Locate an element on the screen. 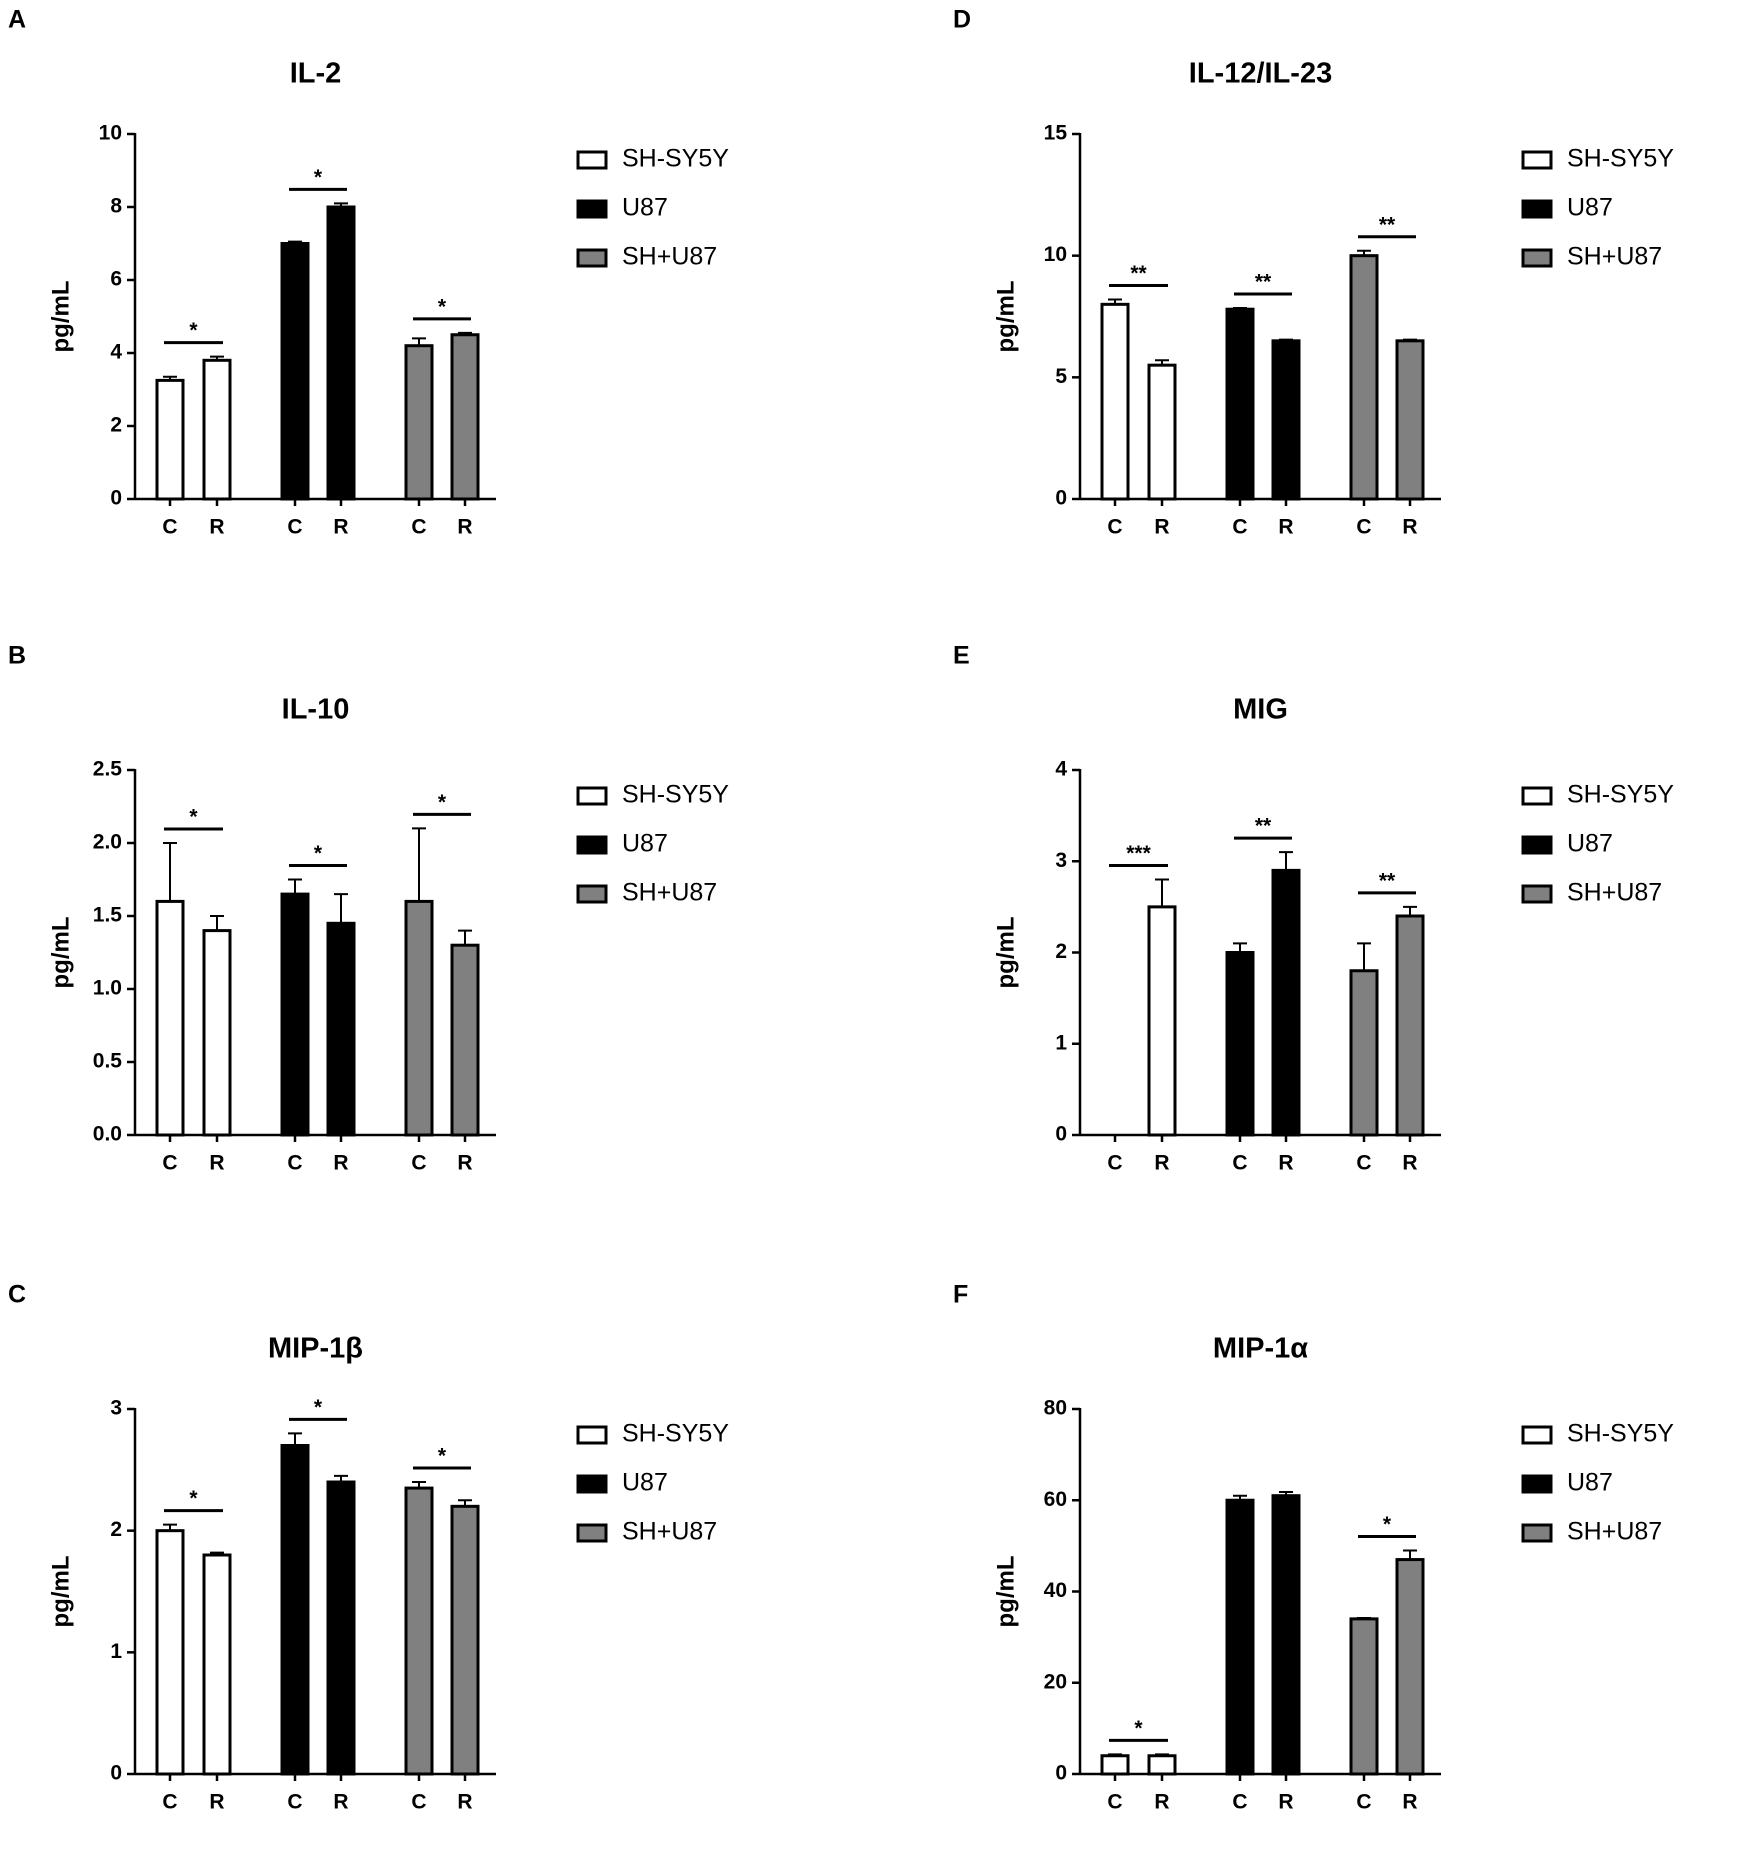 This screenshot has width=1760, height=1854. y-tick-label: 4 is located at coordinates (116, 352).